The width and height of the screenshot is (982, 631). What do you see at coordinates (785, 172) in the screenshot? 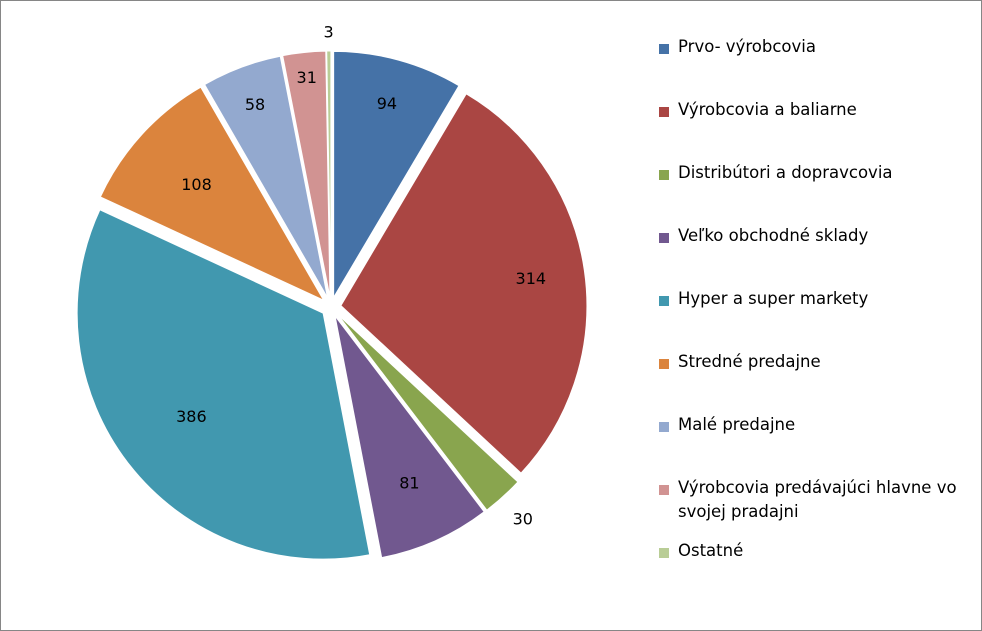
I see `legend-label: Distribútori a dopravcovia` at bounding box center [785, 172].